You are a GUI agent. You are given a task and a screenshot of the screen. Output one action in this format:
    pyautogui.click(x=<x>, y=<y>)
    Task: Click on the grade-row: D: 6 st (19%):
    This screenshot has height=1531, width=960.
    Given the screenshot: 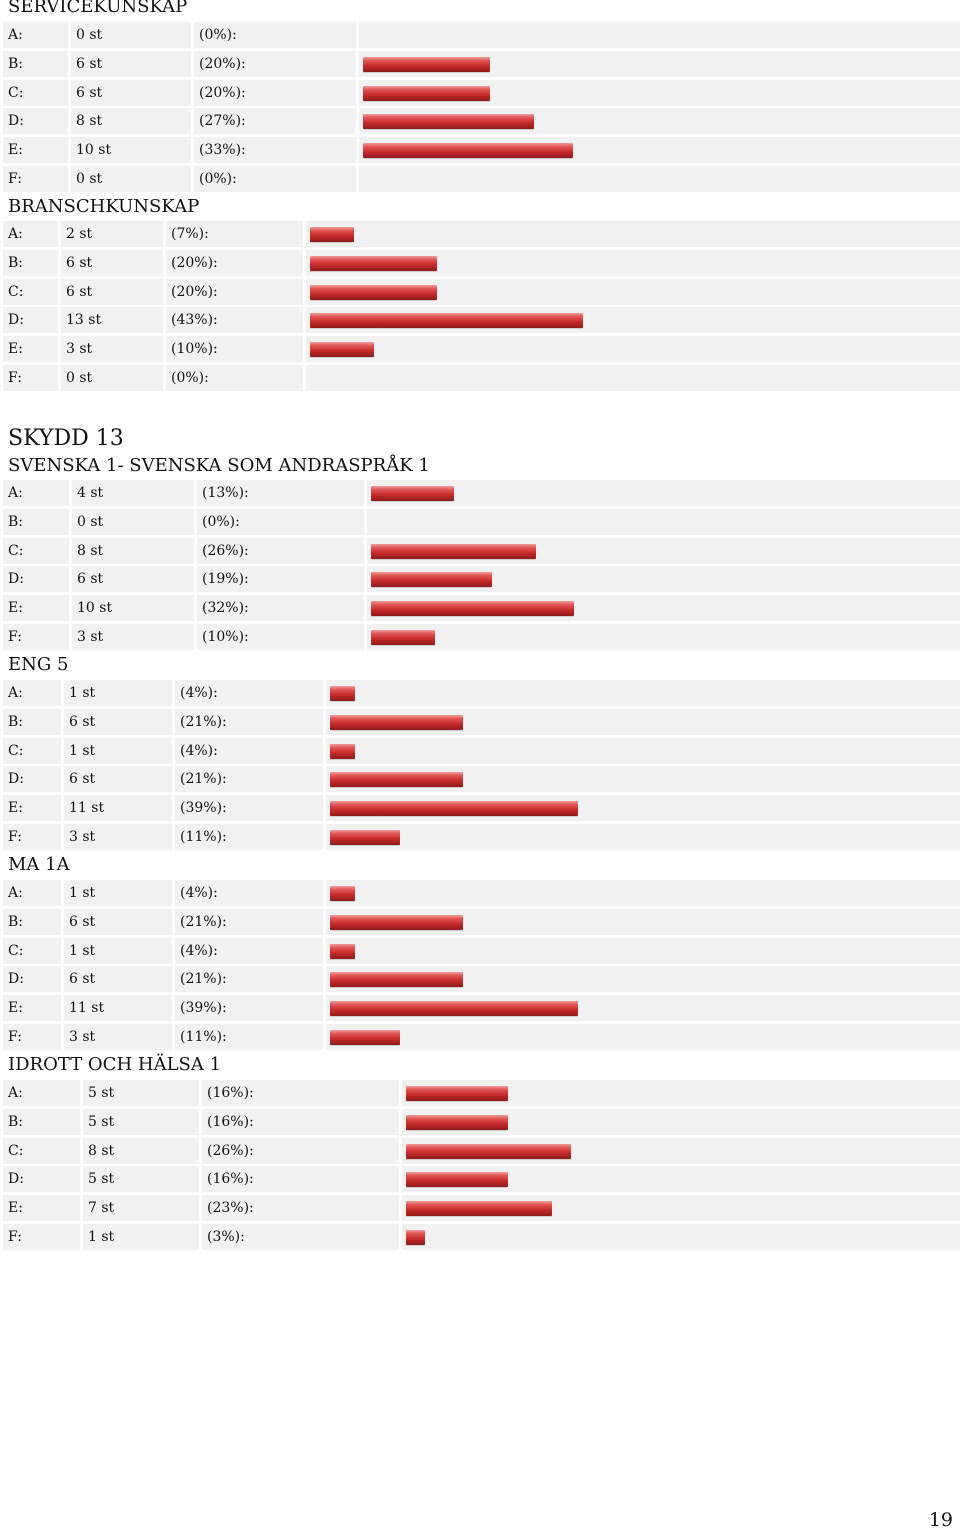 What is the action you would take?
    pyautogui.click(x=481, y=579)
    